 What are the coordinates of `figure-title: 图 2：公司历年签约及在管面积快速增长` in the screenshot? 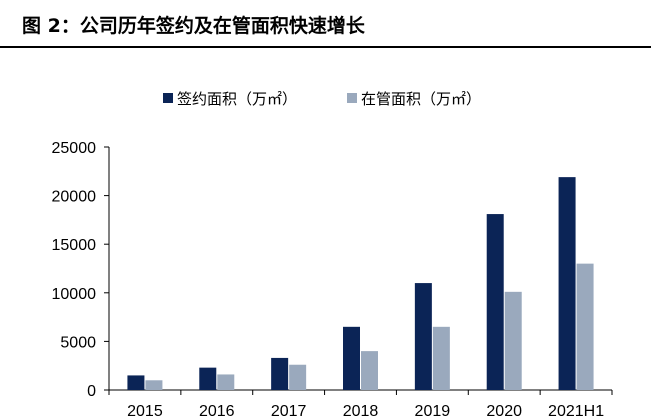 It's located at (193, 26).